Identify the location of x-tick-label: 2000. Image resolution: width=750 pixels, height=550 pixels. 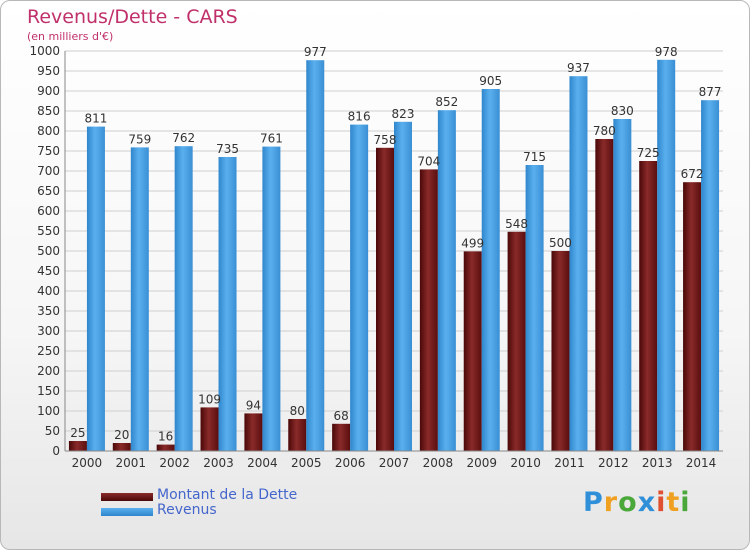
(87, 463).